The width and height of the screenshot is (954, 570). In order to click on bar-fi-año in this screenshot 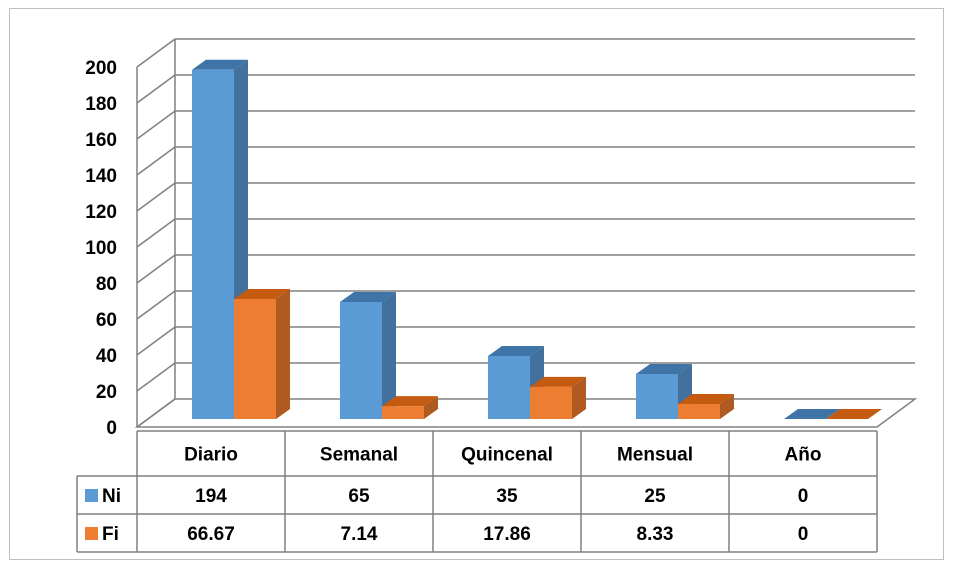, I will do `click(854, 414)`.